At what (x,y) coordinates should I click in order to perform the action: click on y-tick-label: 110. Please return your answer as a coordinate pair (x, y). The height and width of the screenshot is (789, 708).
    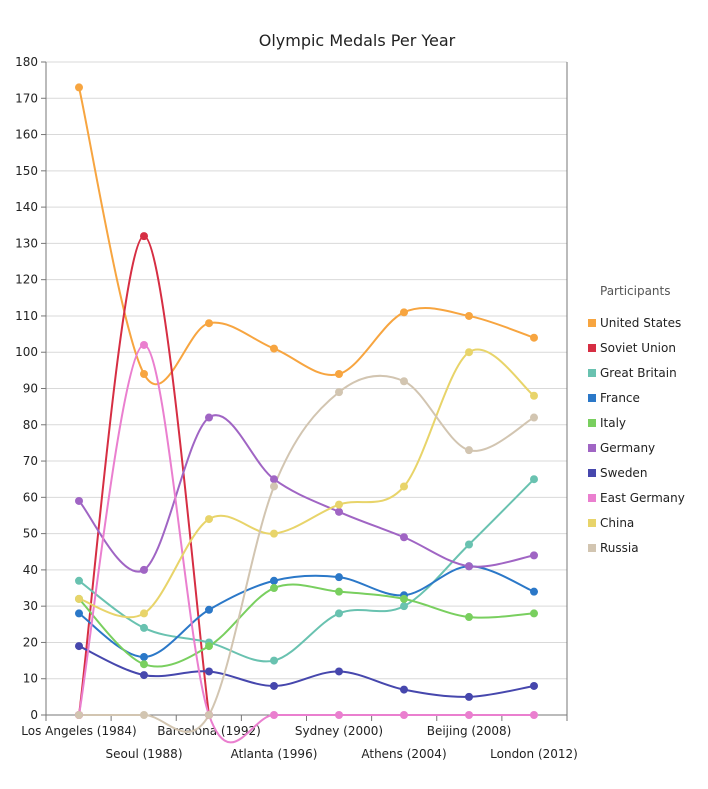
    Looking at the image, I should click on (26, 316).